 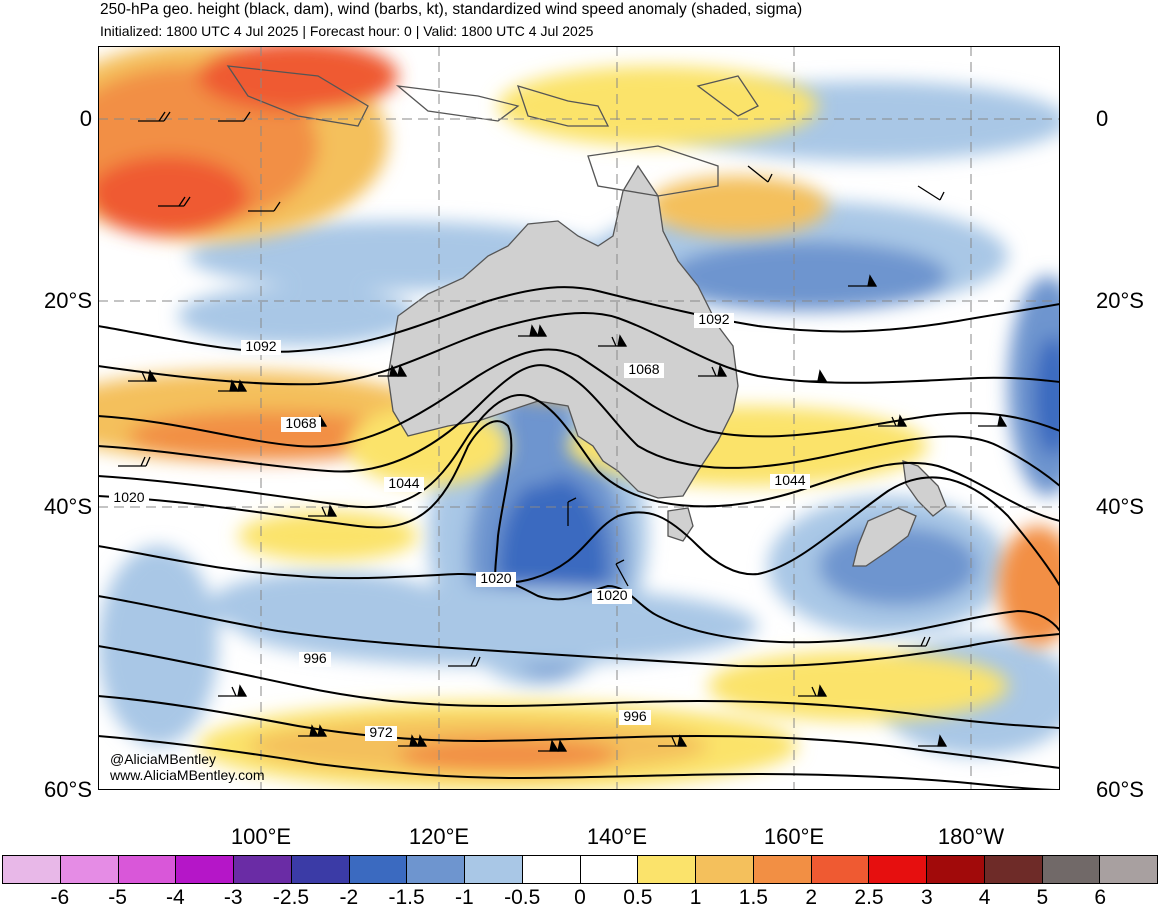 What do you see at coordinates (869, 897) in the screenshot?
I see `colorbar-label: 2.5` at bounding box center [869, 897].